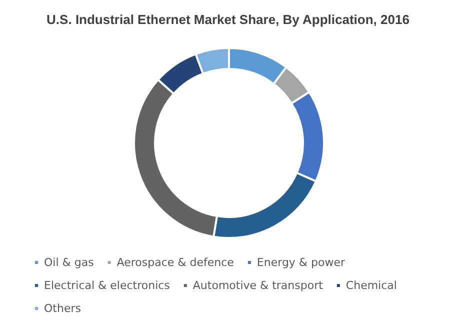 This screenshot has width=456, height=327. What do you see at coordinates (107, 285) in the screenshot?
I see `legend-label: Electrical & electronics` at bounding box center [107, 285].